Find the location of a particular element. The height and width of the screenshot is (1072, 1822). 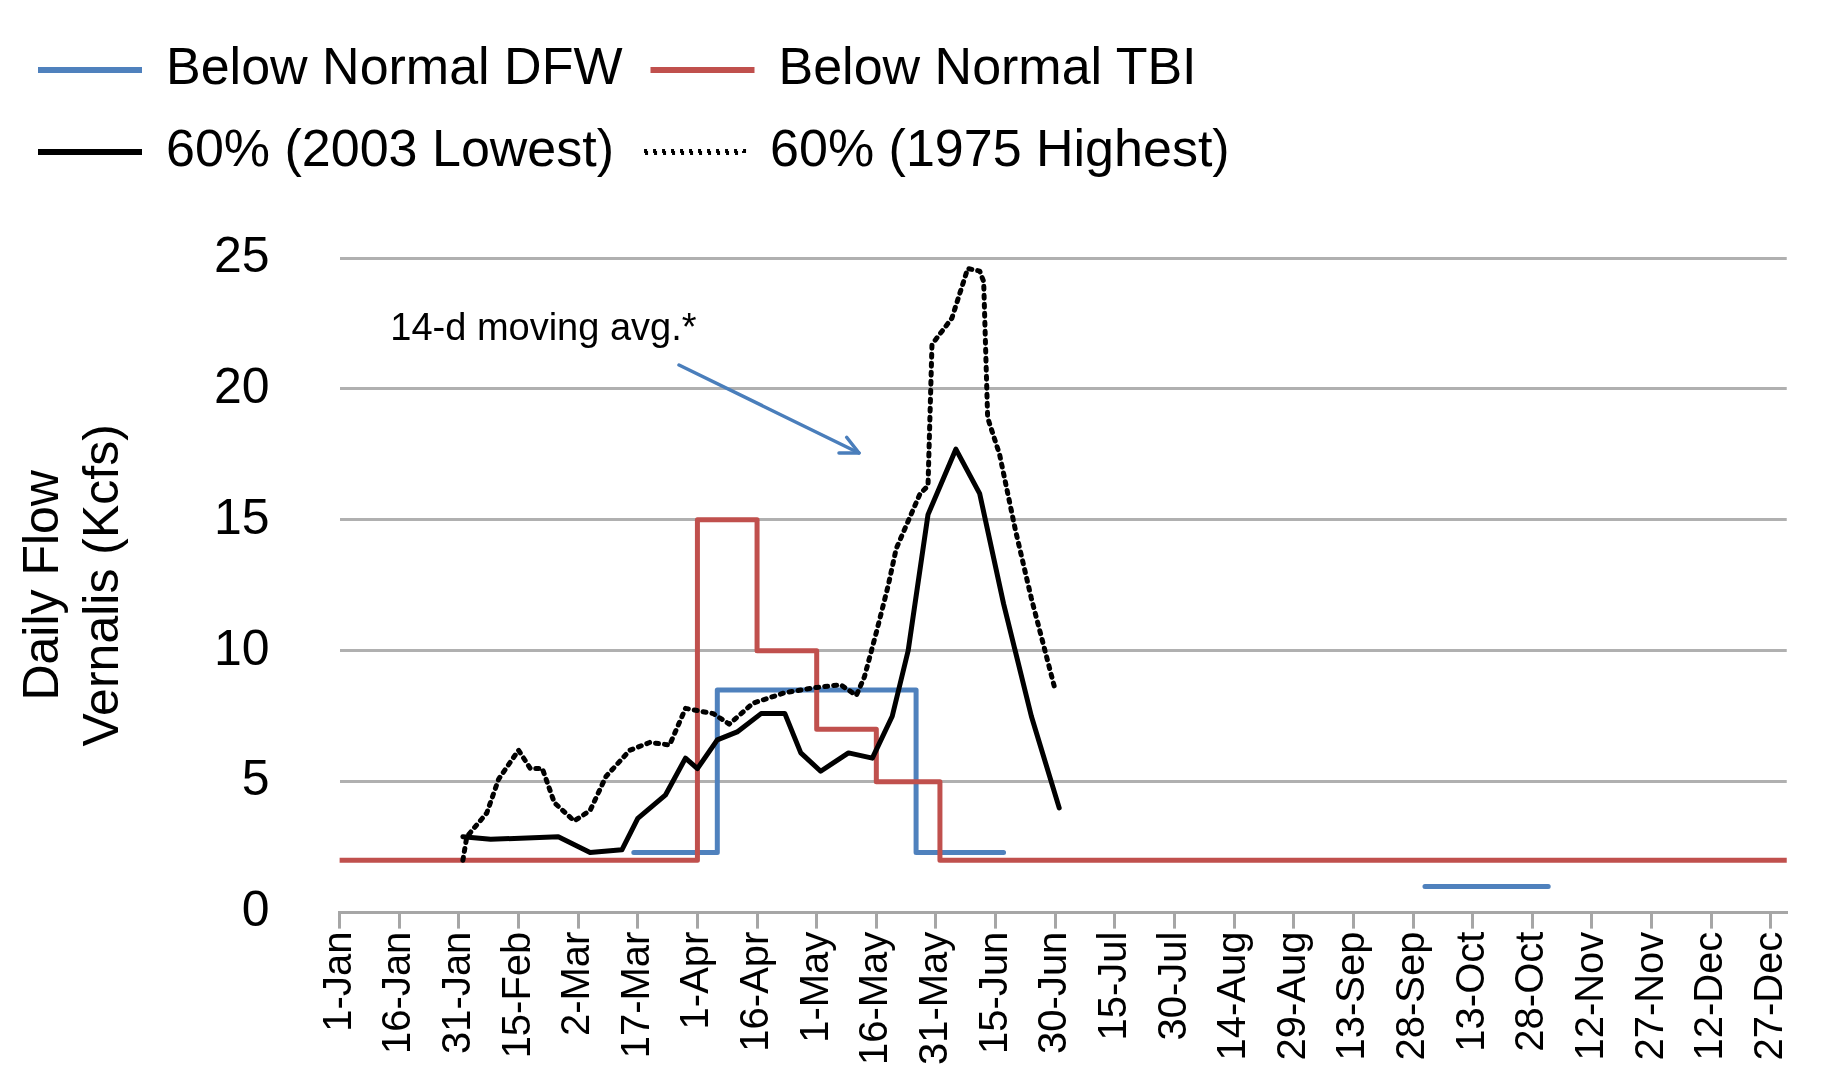

legend-label: Below Normal DFW is located at coordinates (394, 66).